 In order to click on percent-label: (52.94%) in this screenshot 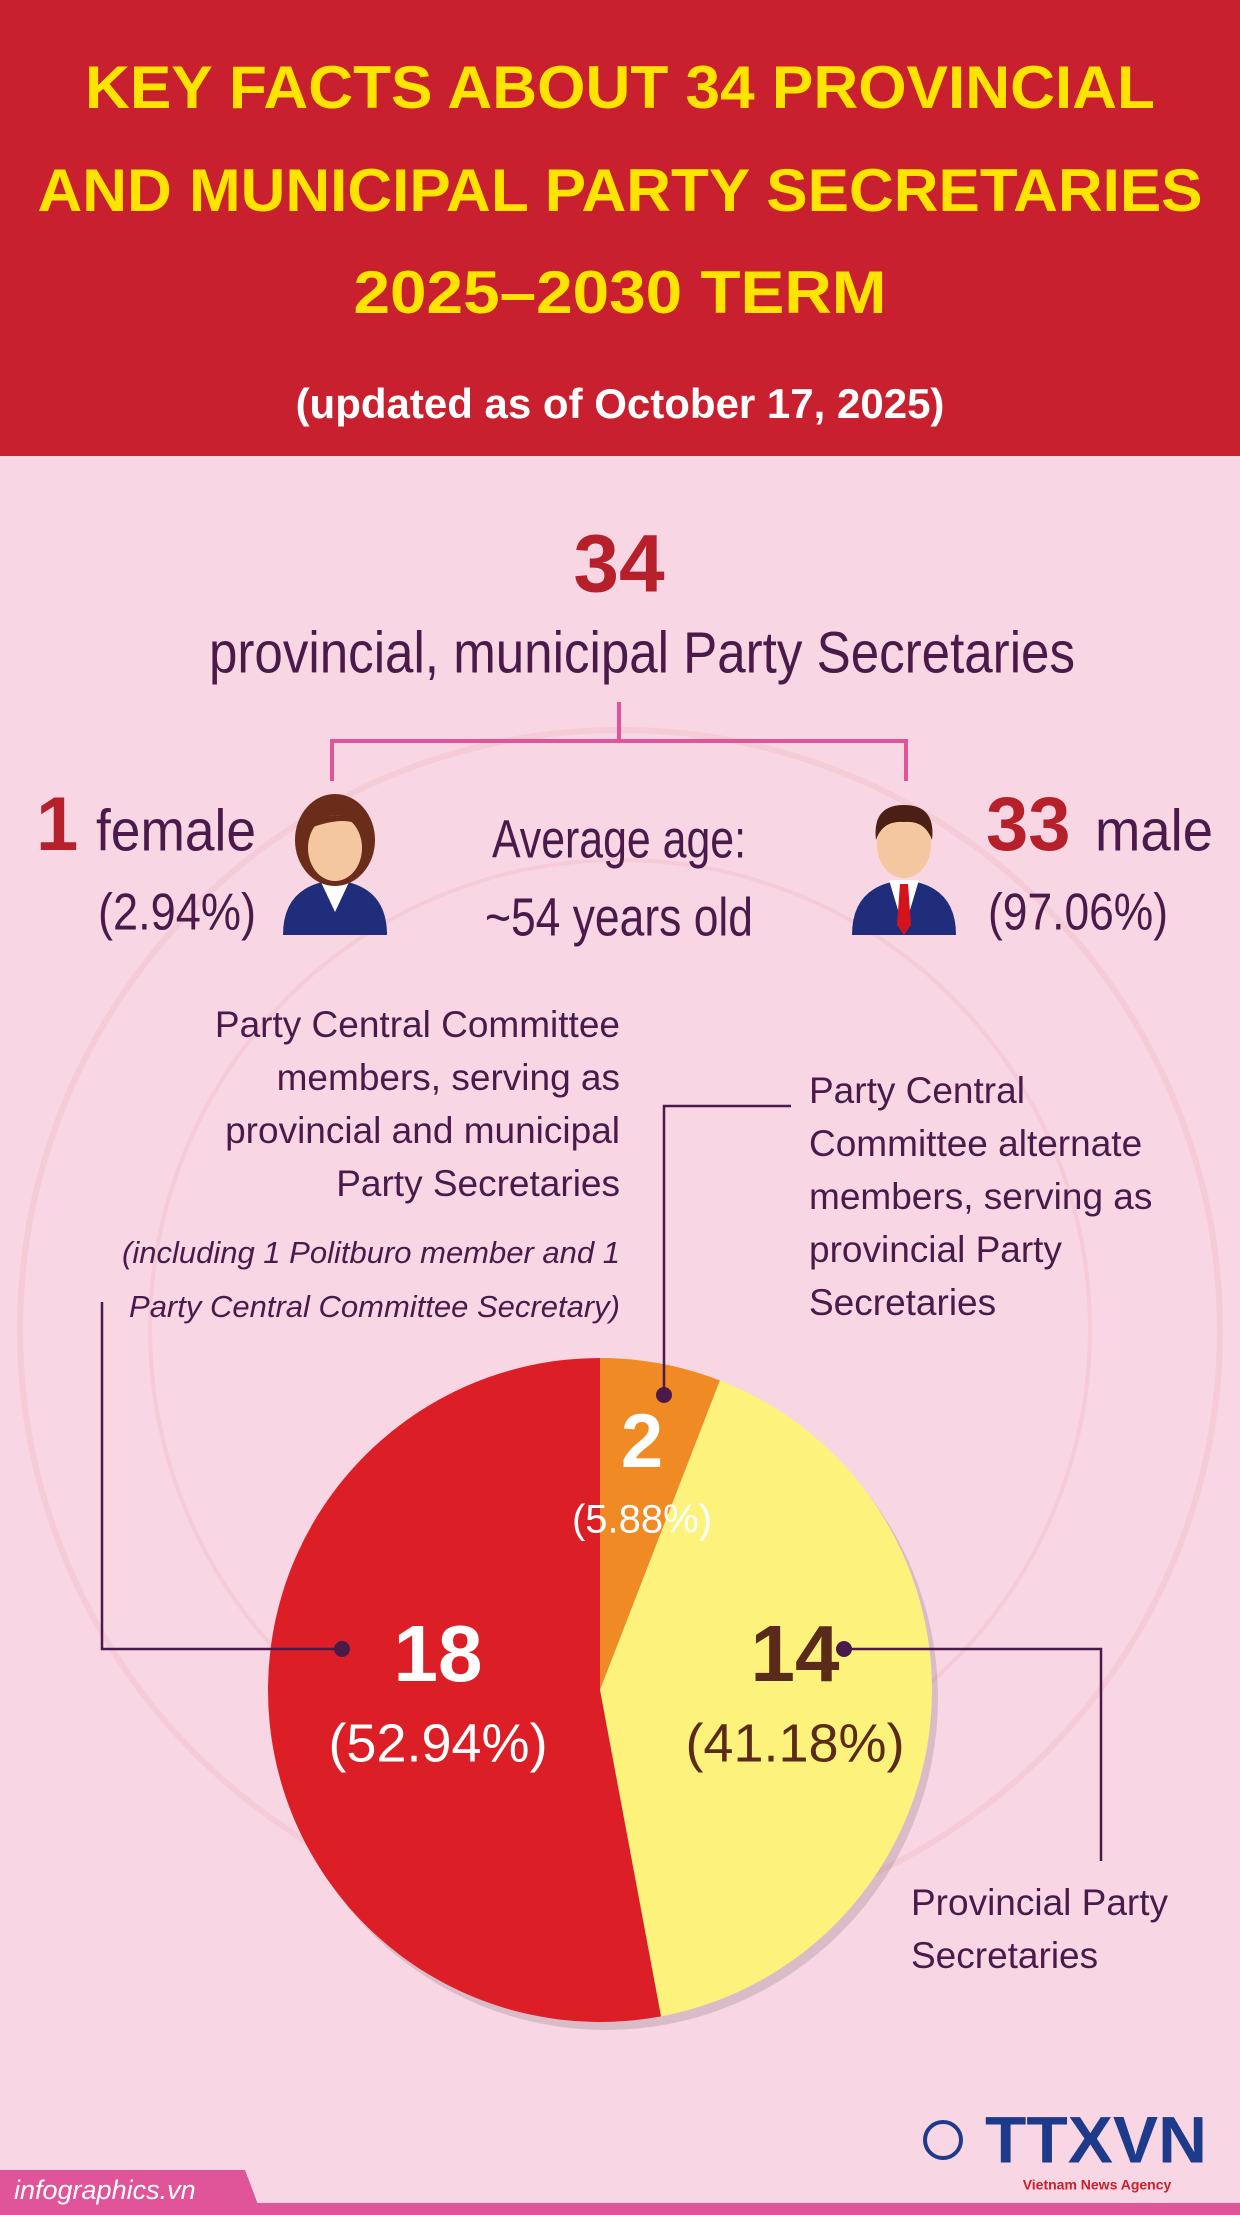, I will do `click(437, 1743)`.